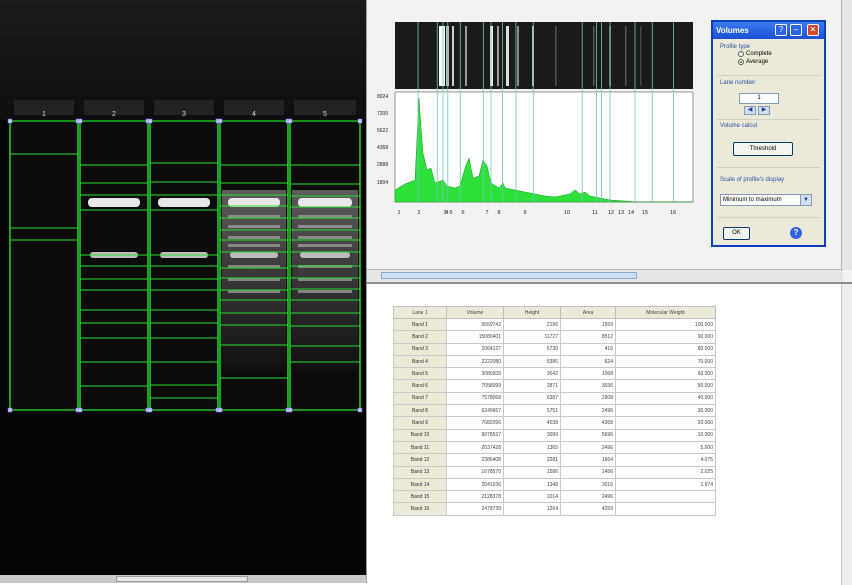  I want to click on radio-complete: Complete, so click(779, 54).